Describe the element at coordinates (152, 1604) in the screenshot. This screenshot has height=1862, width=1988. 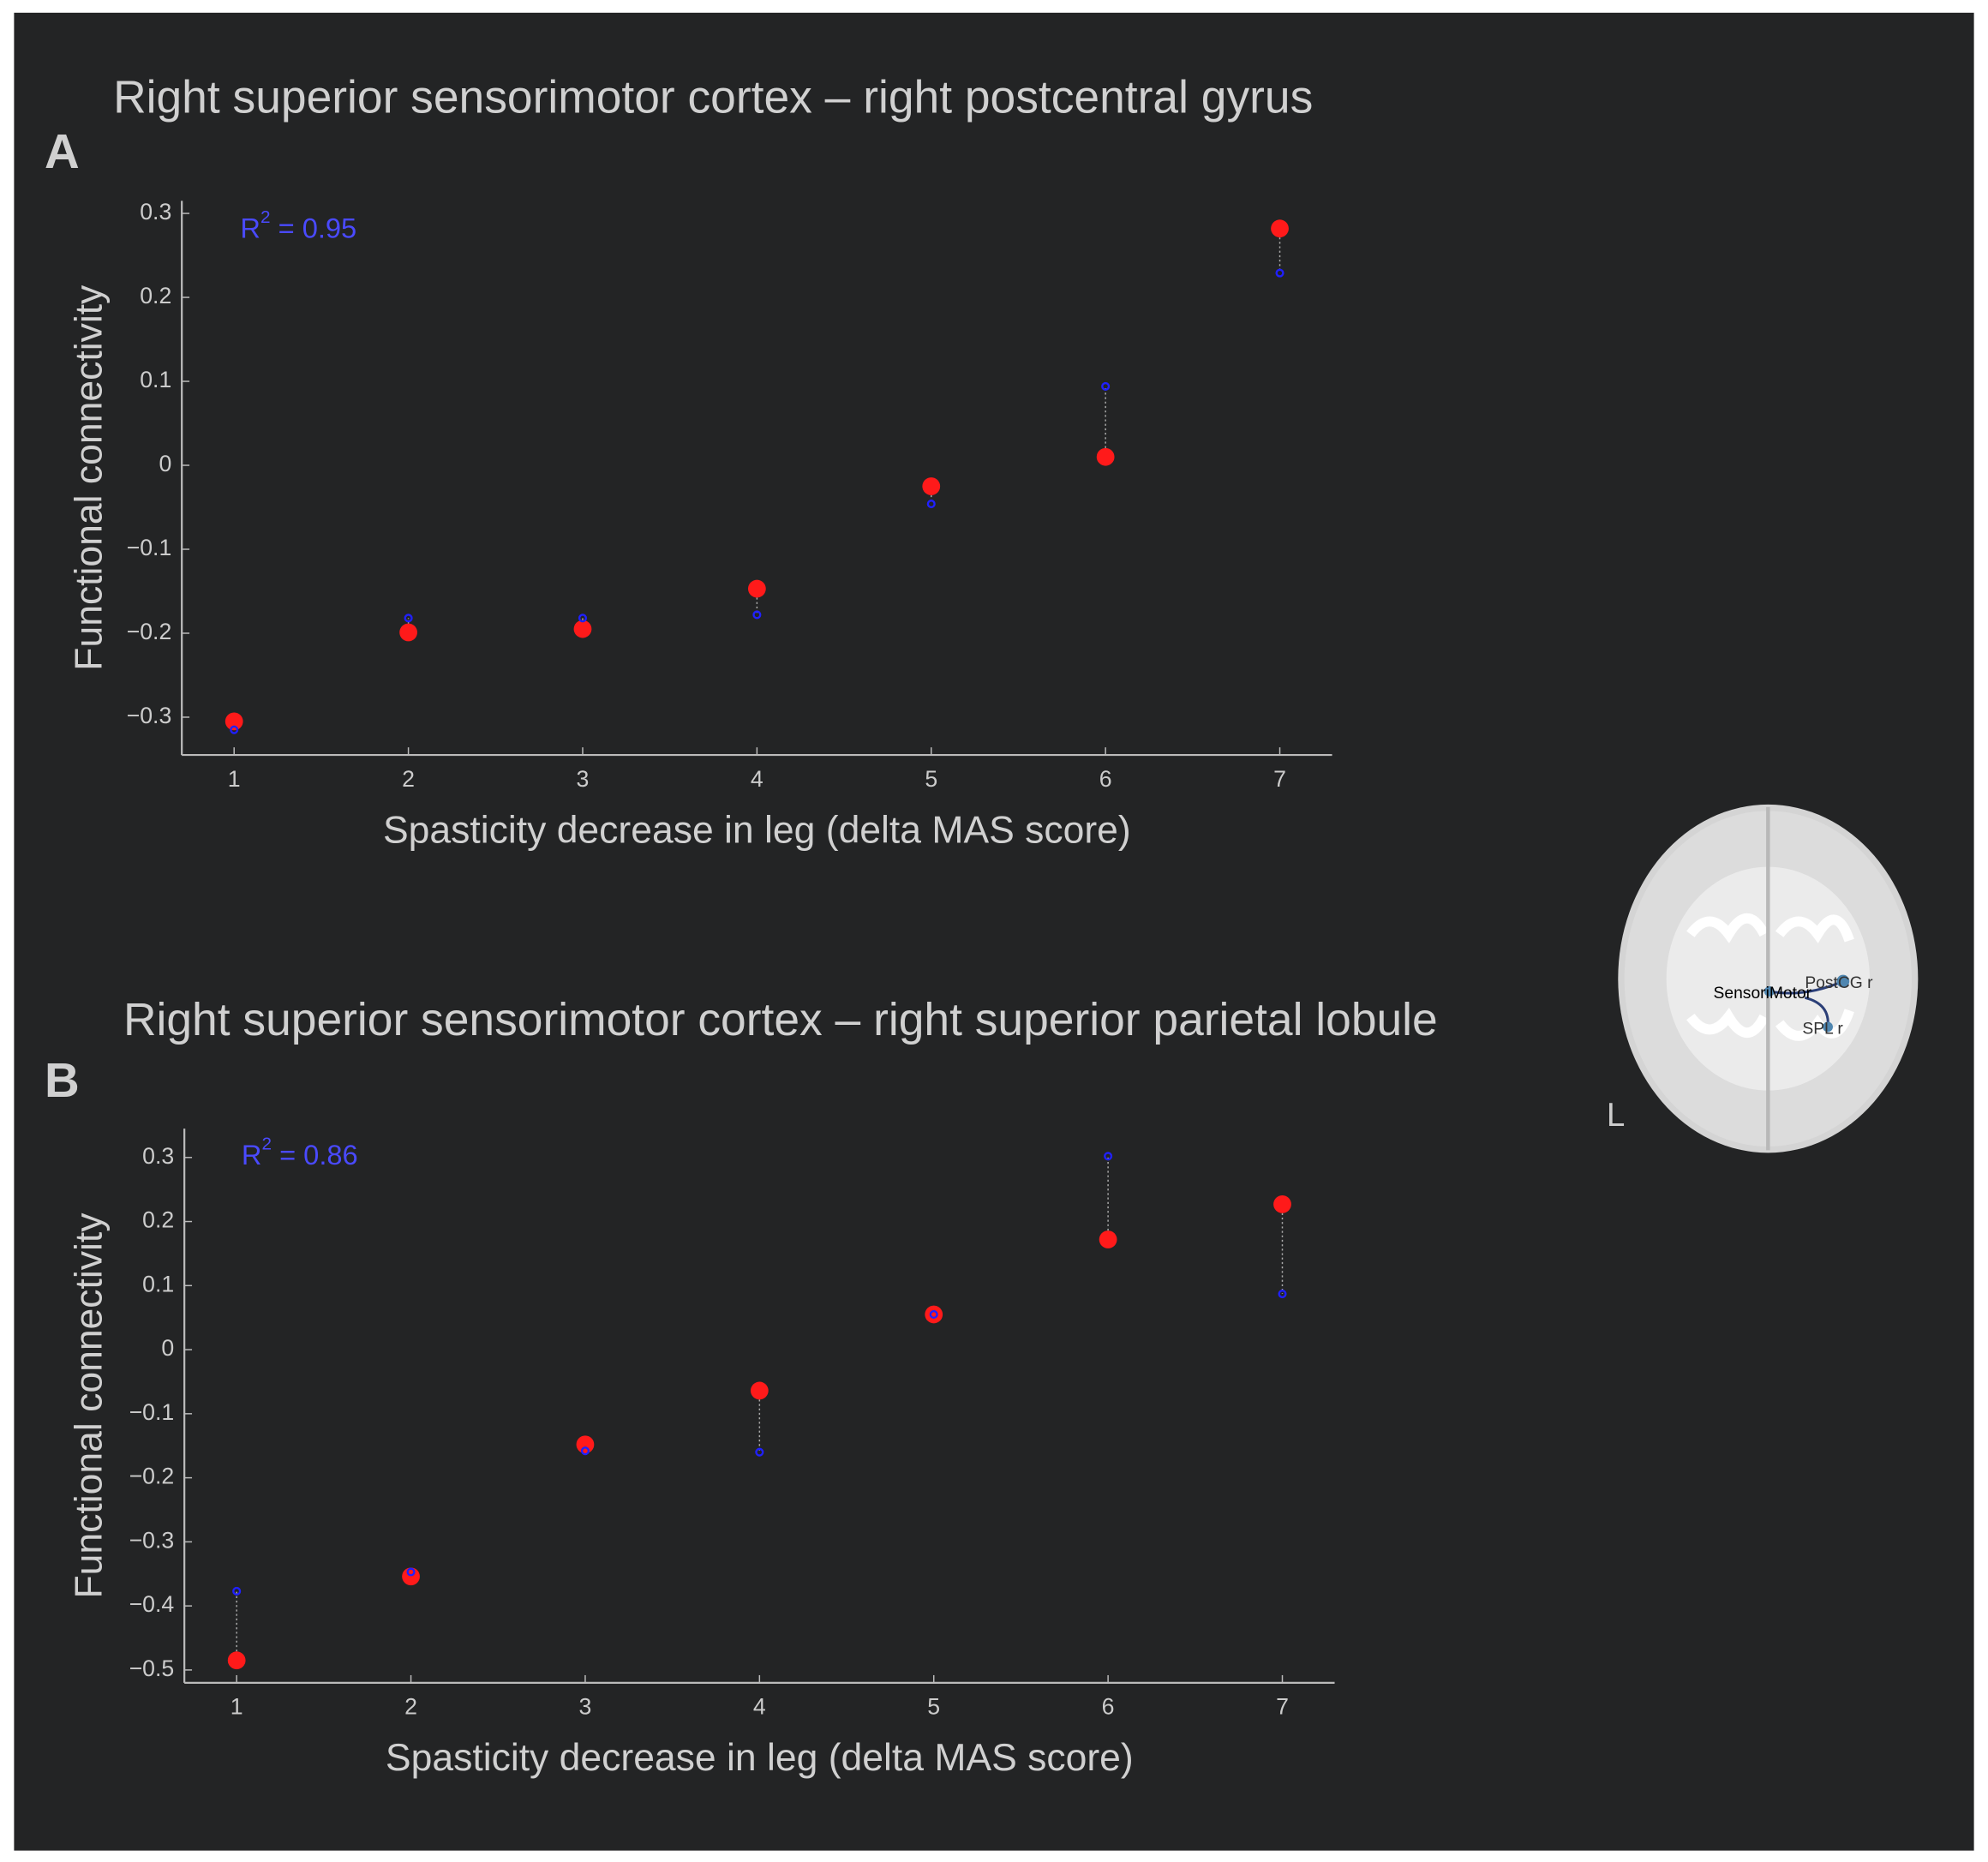
I see `y-tick-label: −0.4` at that location.